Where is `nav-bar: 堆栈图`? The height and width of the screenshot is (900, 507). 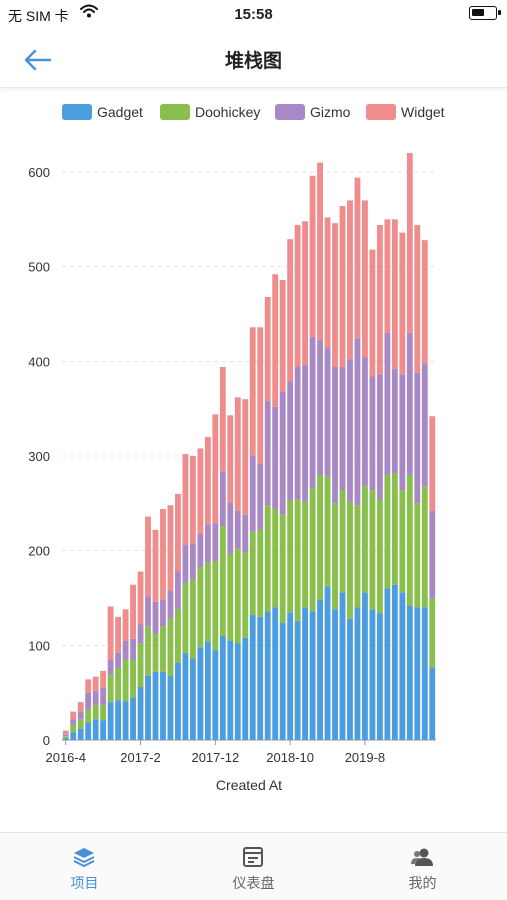 nav-bar: 堆栈图 is located at coordinates (253, 59).